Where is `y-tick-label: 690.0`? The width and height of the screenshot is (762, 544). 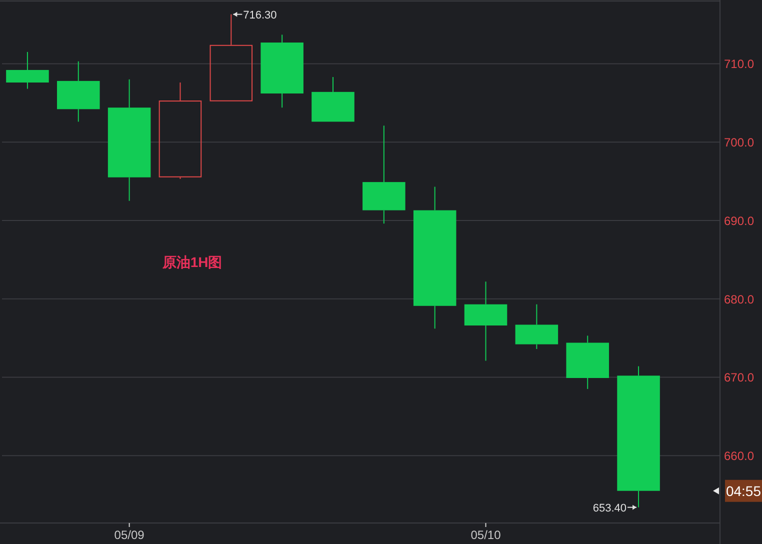
y-tick-label: 690.0 is located at coordinates (739, 221).